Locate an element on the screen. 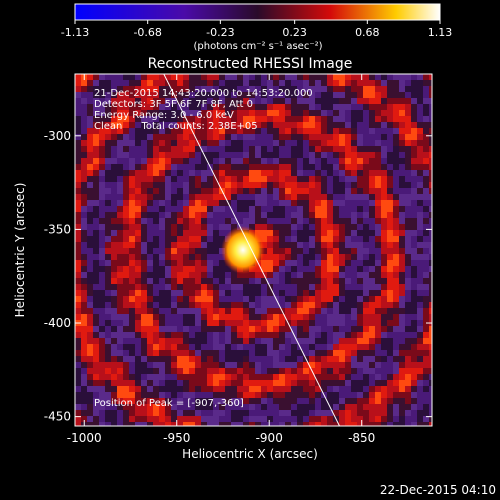  peak-position-label: Position of Peak = [-907,-360] is located at coordinates (169, 403).